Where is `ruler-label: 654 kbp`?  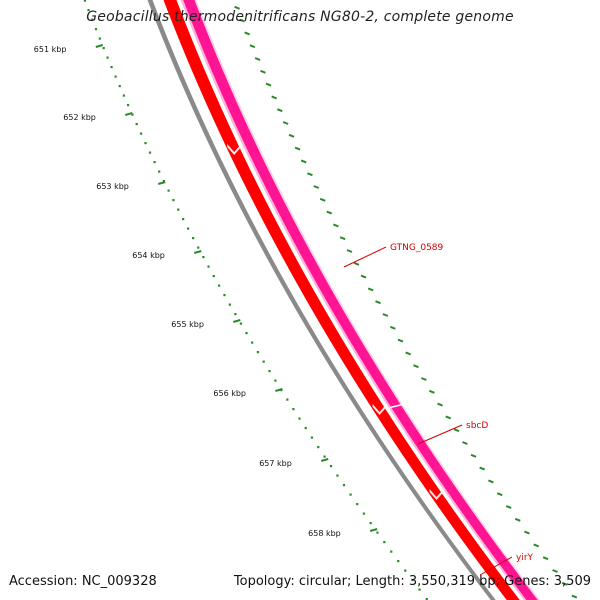 ruler-label: 654 kbp is located at coordinates (148, 255).